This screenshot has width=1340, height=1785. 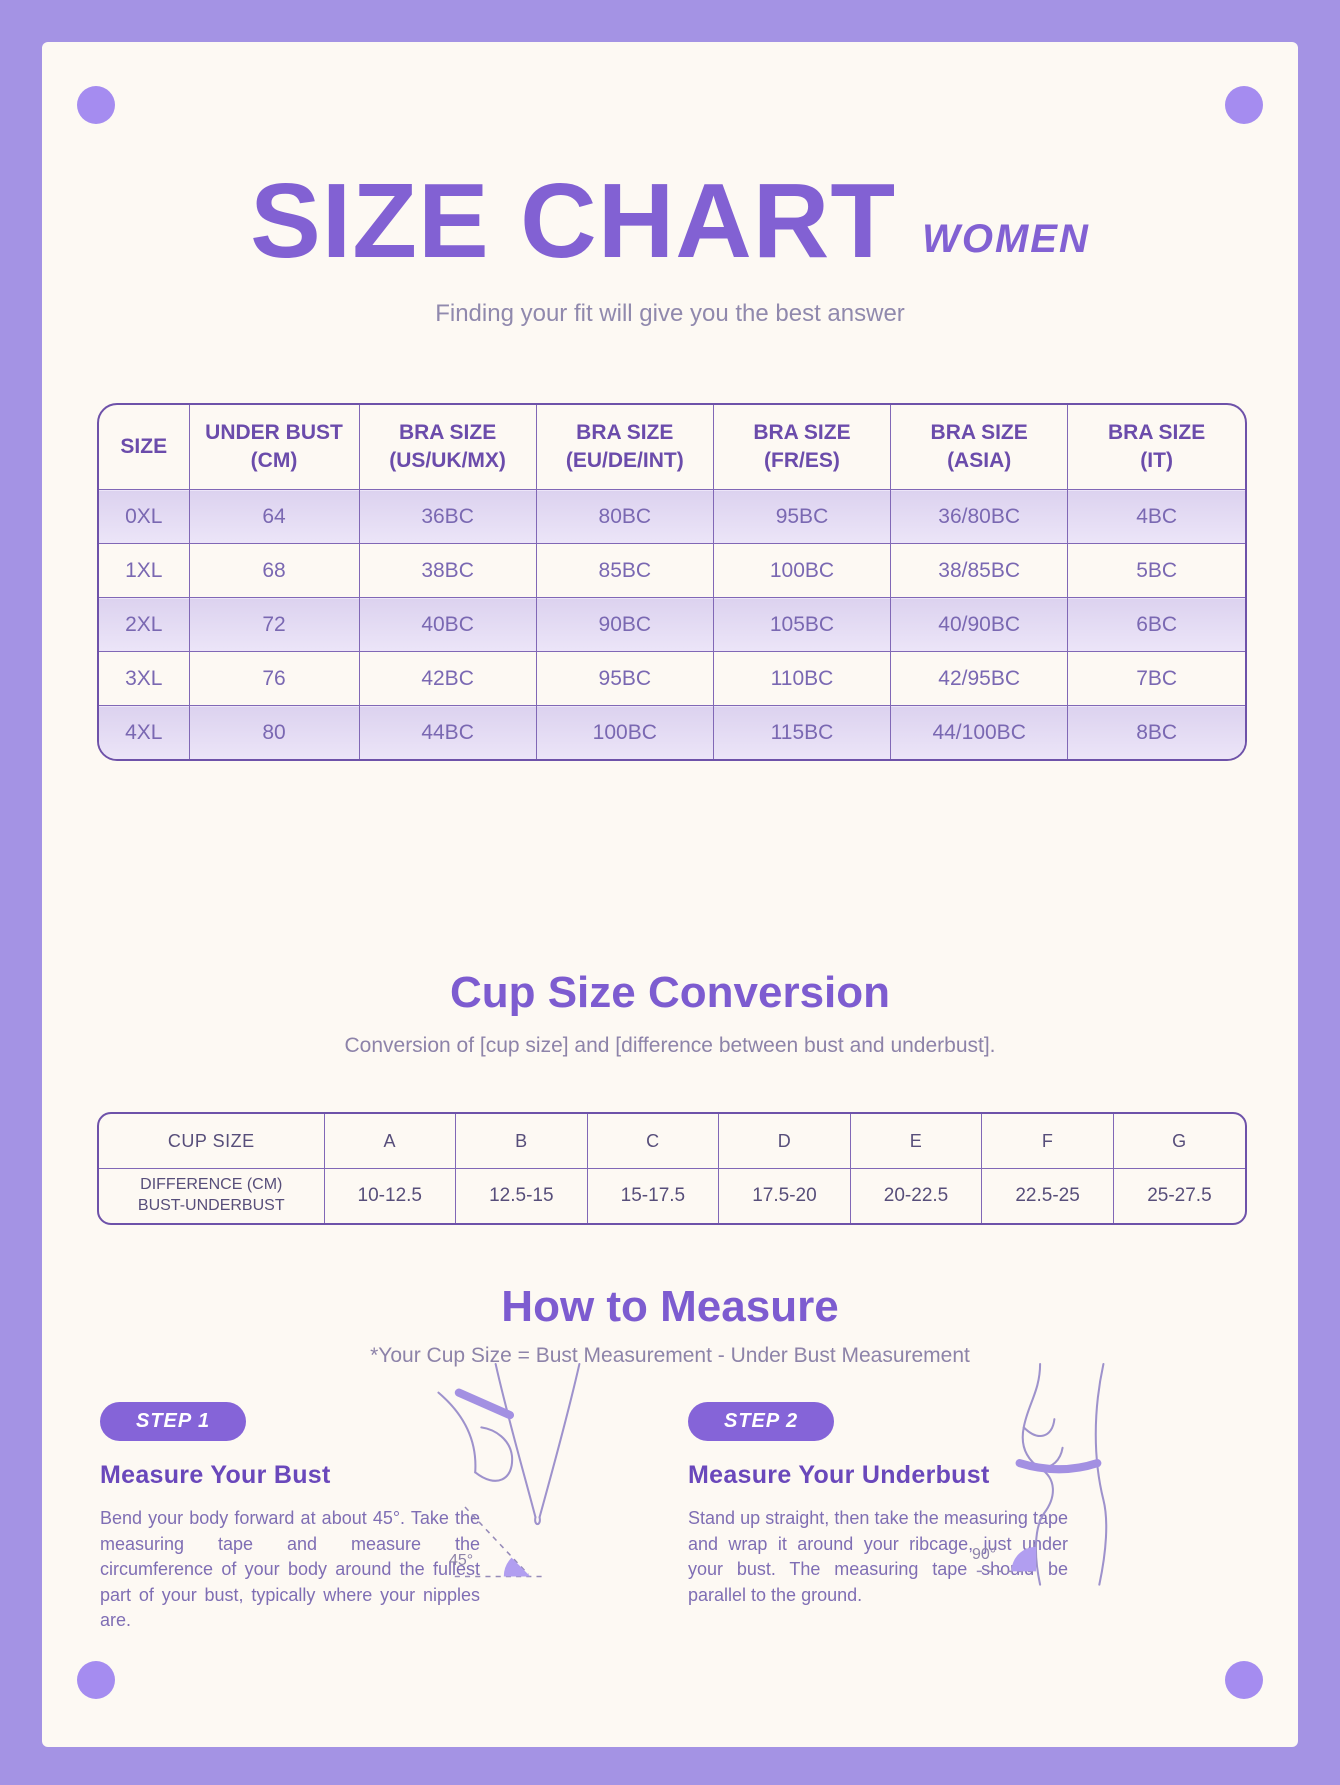 What do you see at coordinates (447, 678) in the screenshot?
I see `table-cell: 42BC` at bounding box center [447, 678].